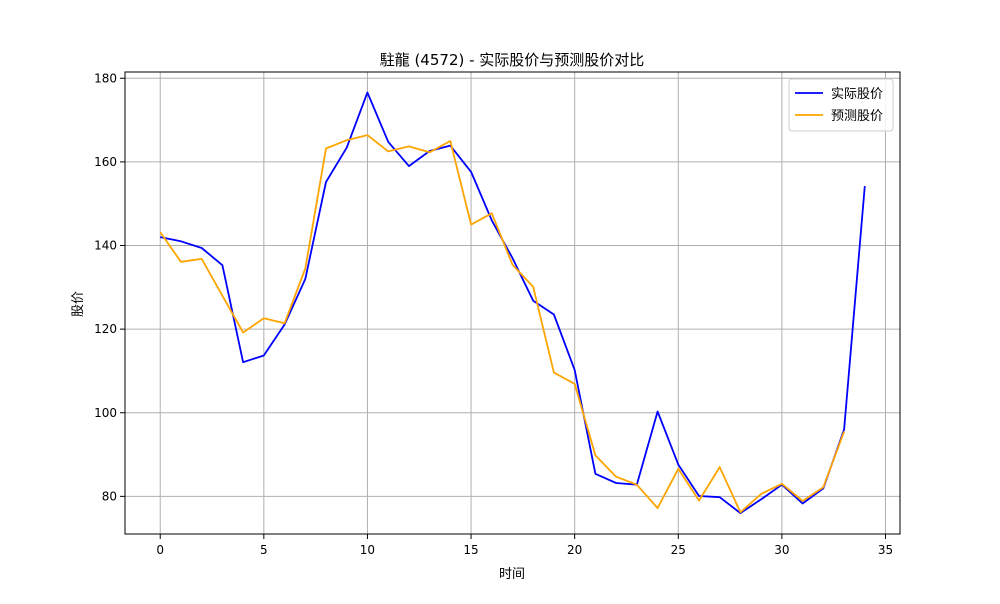 The height and width of the screenshot is (604, 1000). What do you see at coordinates (105, 162) in the screenshot?
I see `y-tick-label: 160` at bounding box center [105, 162].